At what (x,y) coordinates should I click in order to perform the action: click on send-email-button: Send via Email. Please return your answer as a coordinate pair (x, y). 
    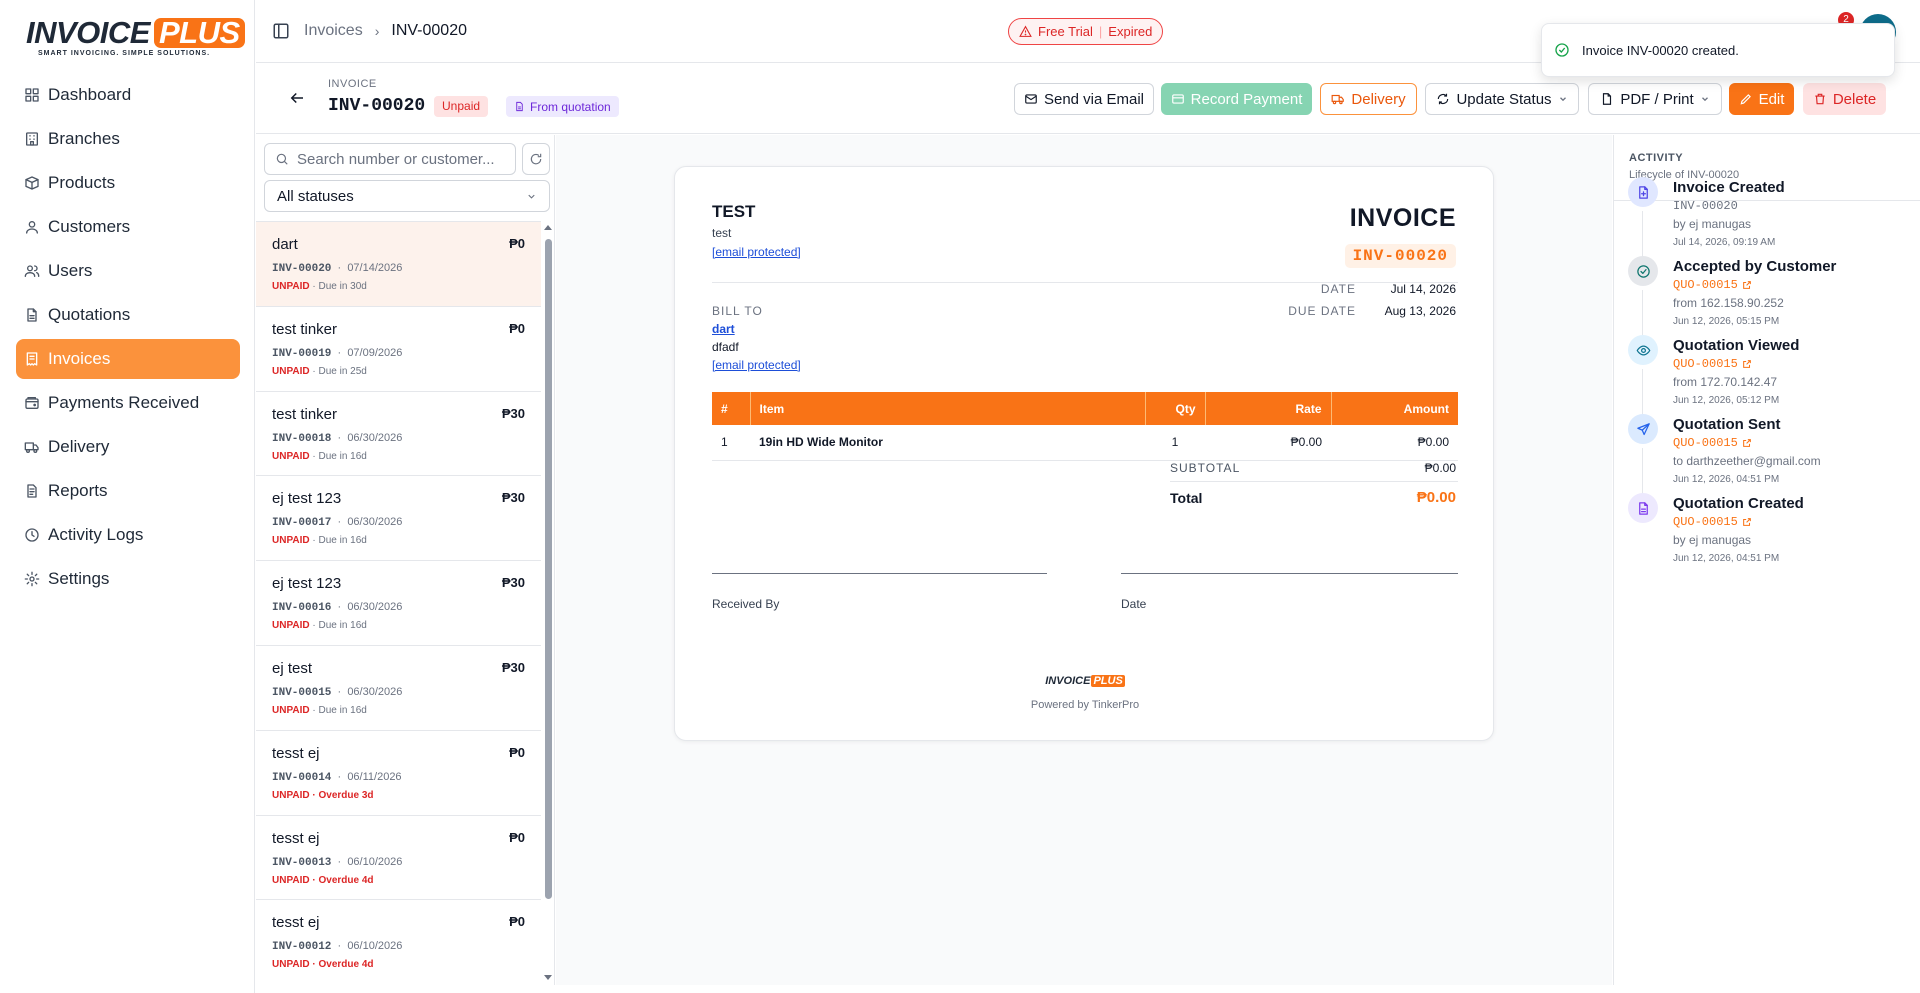
    Looking at the image, I should click on (1084, 99).